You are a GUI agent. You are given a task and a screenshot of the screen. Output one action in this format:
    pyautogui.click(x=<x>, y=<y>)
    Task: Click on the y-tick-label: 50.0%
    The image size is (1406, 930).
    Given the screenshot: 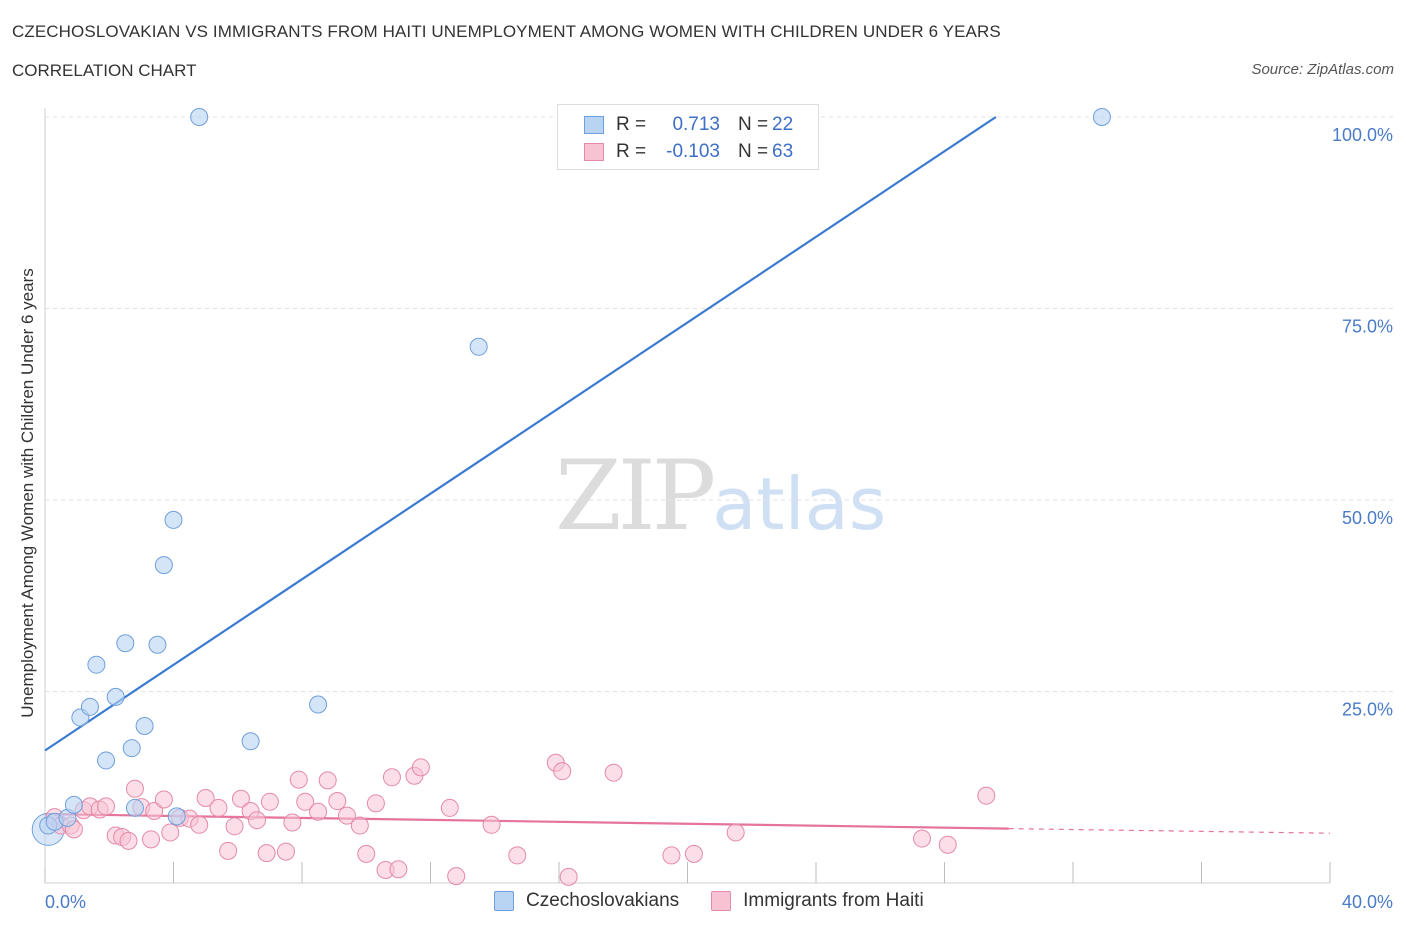 What is the action you would take?
    pyautogui.click(x=1367, y=518)
    